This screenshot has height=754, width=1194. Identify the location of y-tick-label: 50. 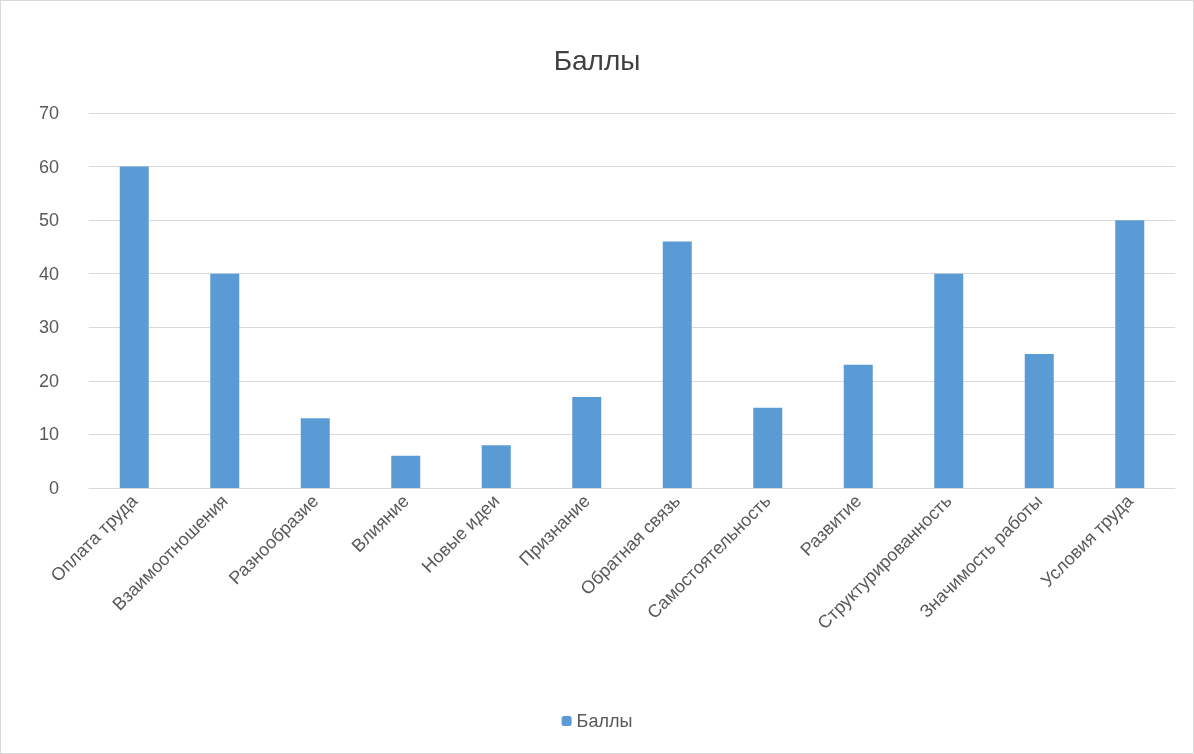
(48, 220).